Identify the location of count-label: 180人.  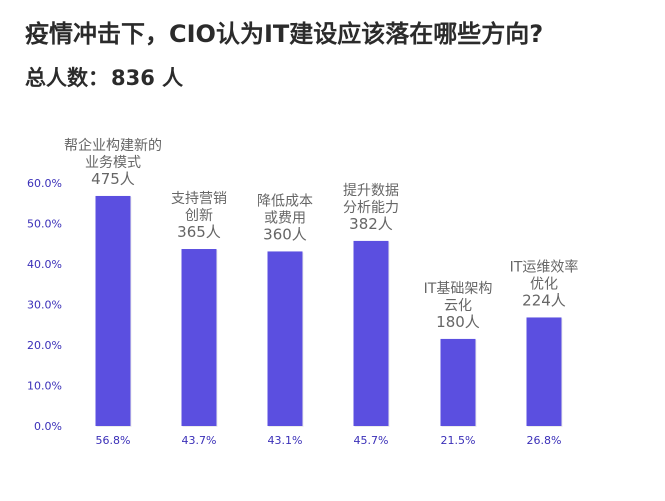
(458, 322).